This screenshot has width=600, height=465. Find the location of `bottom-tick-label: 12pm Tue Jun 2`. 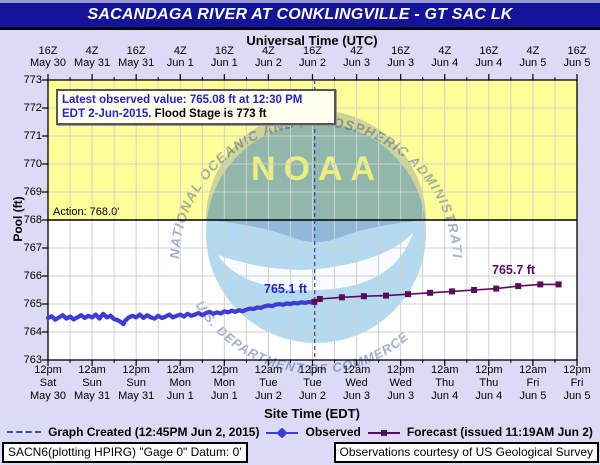

bottom-tick-label: 12pm Tue Jun 2 is located at coordinates (312, 383).